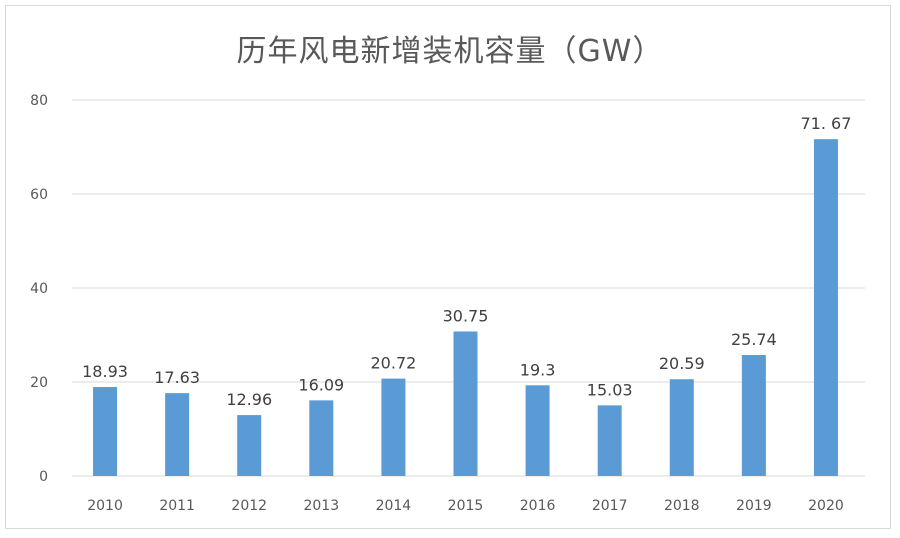 The width and height of the screenshot is (900, 538). Describe the element at coordinates (39, 289) in the screenshot. I see `y-tick-label: 40` at that location.